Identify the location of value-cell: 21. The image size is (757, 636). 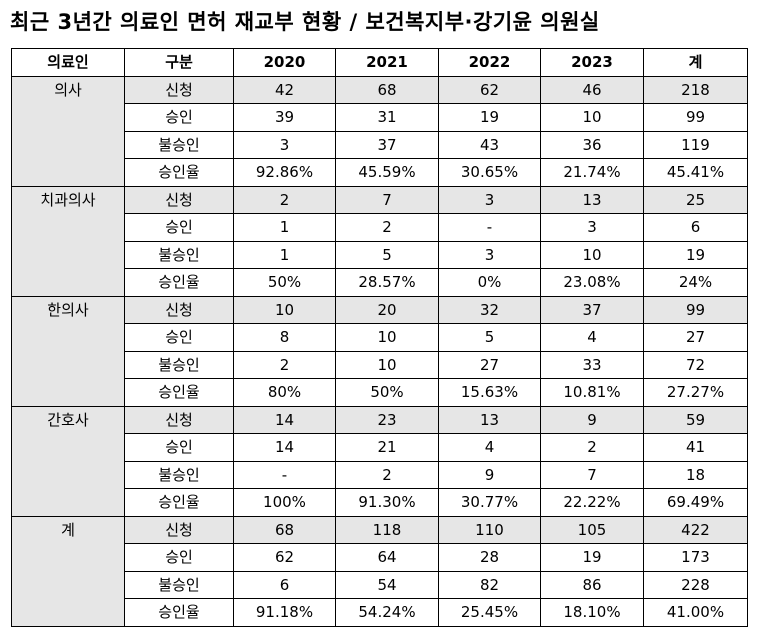
(387, 447).